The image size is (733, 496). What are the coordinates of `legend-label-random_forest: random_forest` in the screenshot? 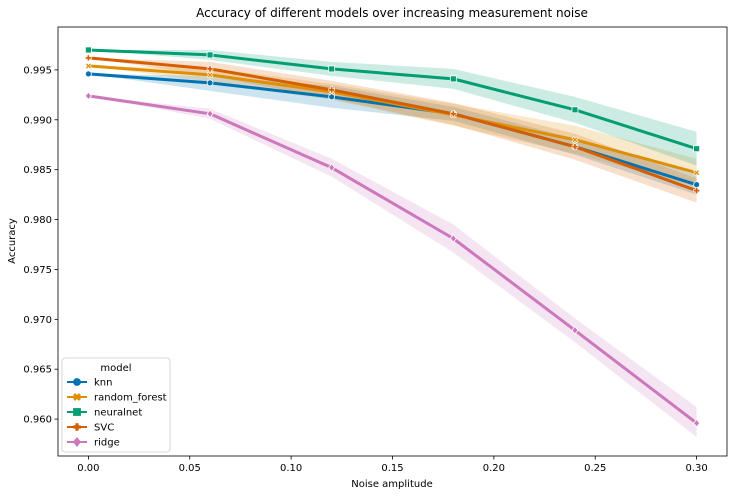 It's located at (130, 398).